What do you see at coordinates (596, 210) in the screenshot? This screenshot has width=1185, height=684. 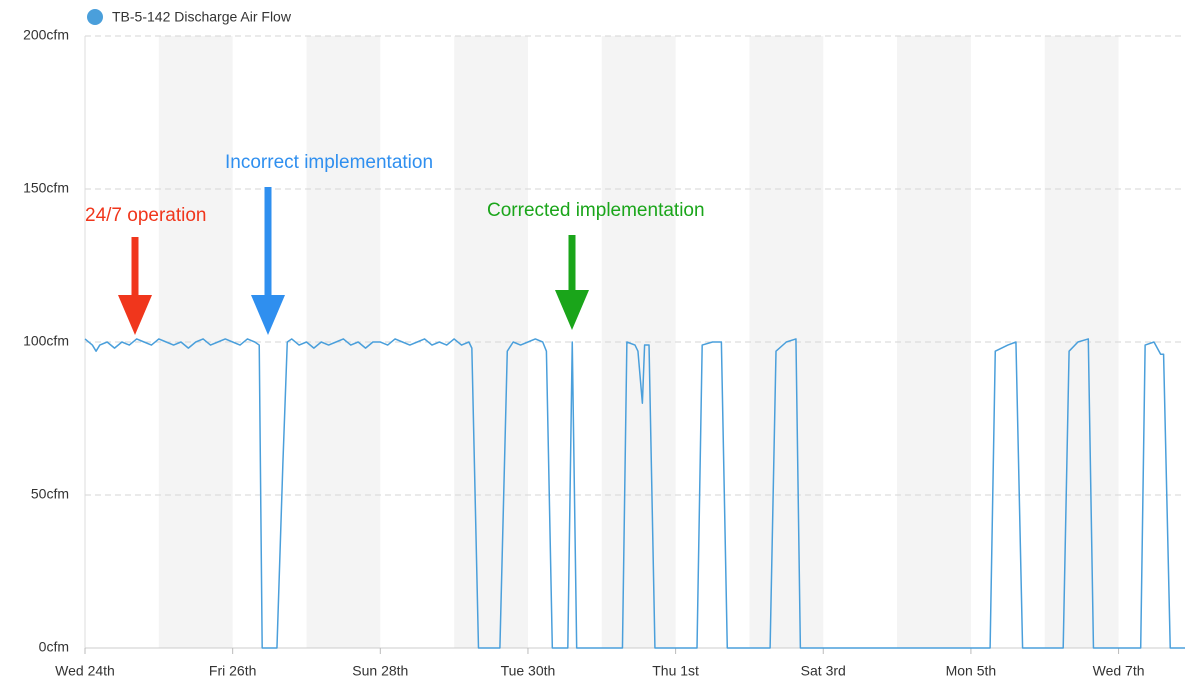 I see `annotation-text: Corrected implementation` at bounding box center [596, 210].